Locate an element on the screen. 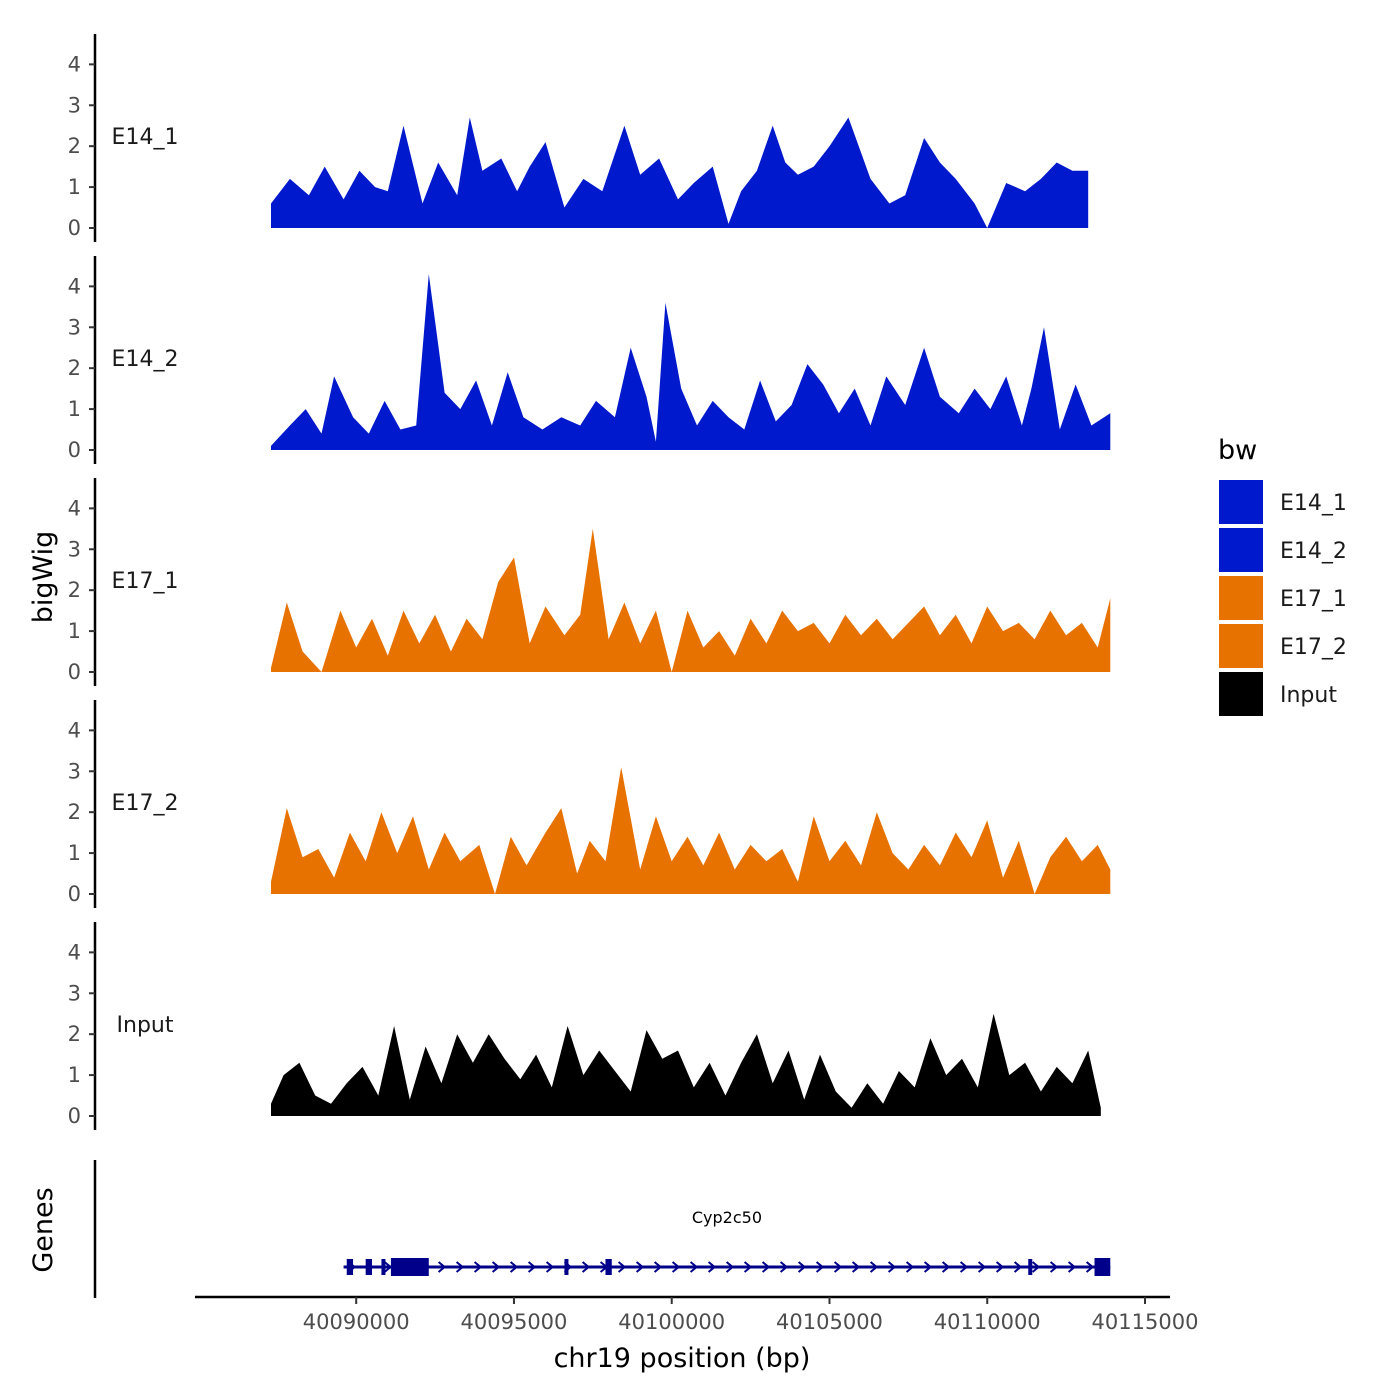  x-tick-label: 40110000 is located at coordinates (987, 1322).